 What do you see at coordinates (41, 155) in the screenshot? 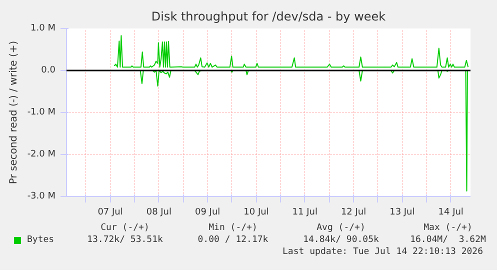
I see `y-tick-label: -2.0 M` at bounding box center [41, 155].